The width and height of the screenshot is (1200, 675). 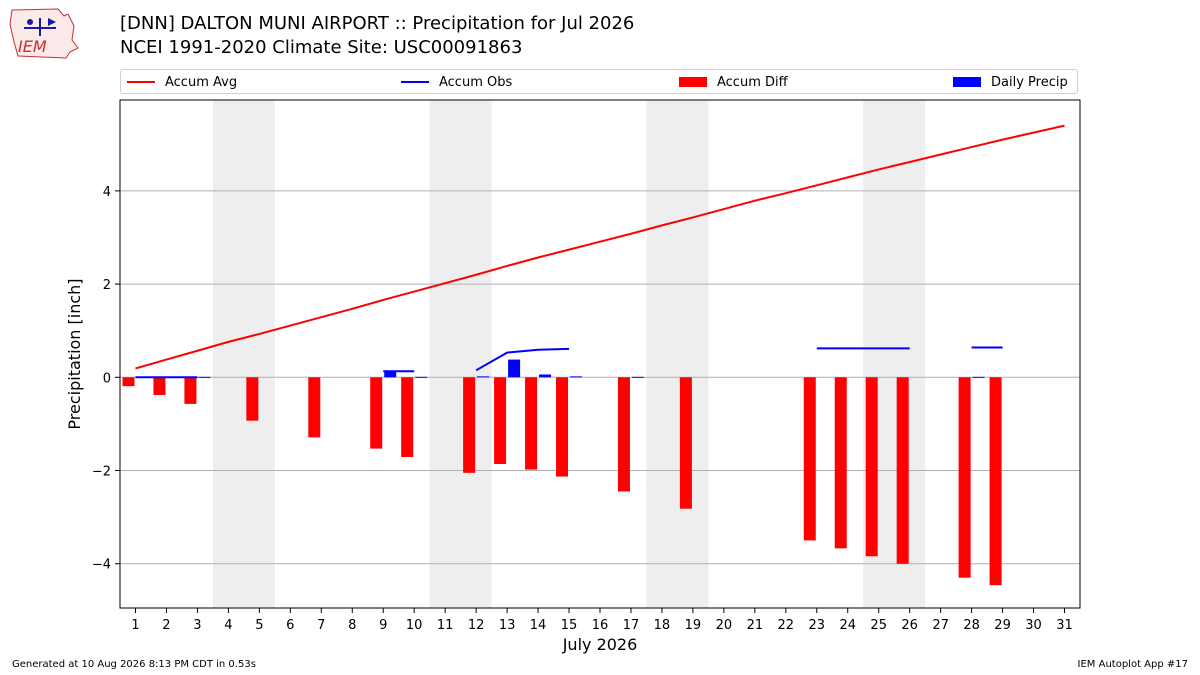 I want to click on x-tick-label: 24, so click(x=847, y=625).